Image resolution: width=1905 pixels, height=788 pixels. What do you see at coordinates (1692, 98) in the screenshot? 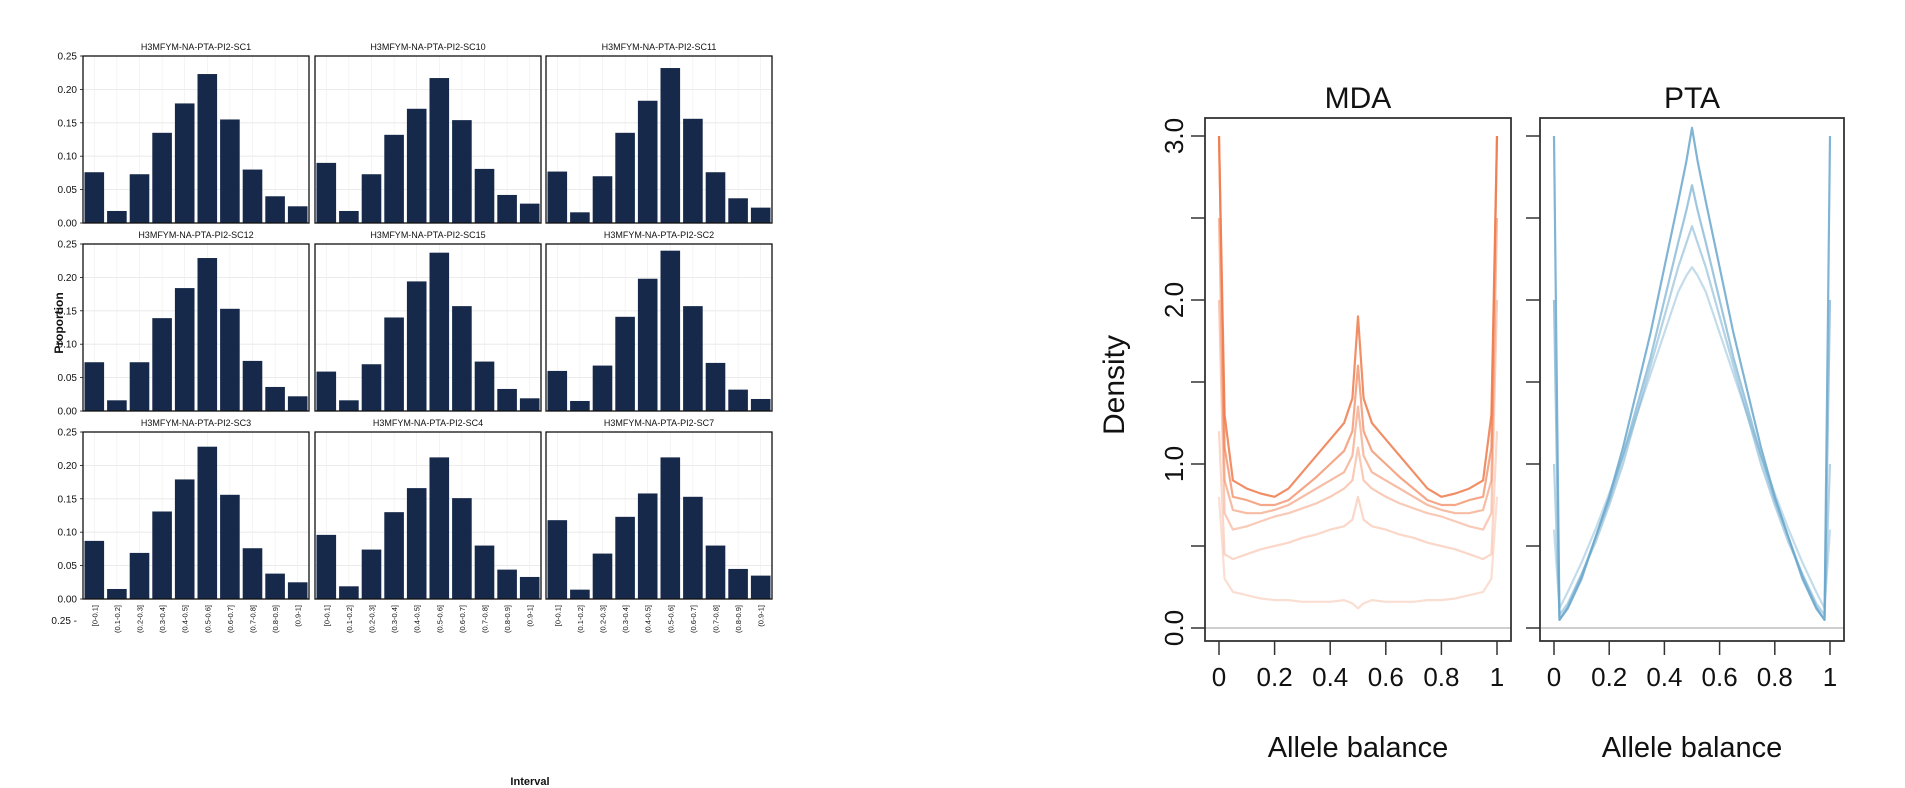
I see `facet-title: PTA` at bounding box center [1692, 98].